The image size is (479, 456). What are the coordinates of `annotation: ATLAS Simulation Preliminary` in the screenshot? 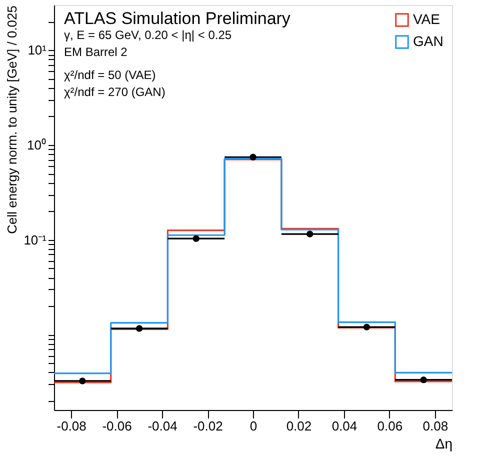 It's located at (177, 18).